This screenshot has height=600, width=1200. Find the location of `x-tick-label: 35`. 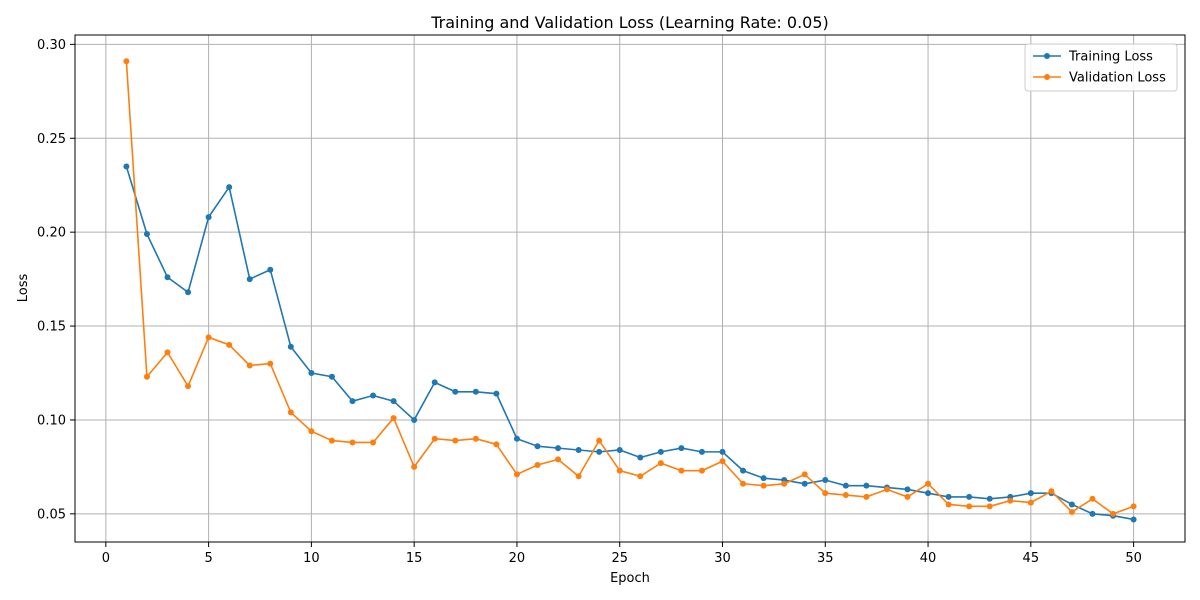

x-tick-label: 35 is located at coordinates (825, 558).